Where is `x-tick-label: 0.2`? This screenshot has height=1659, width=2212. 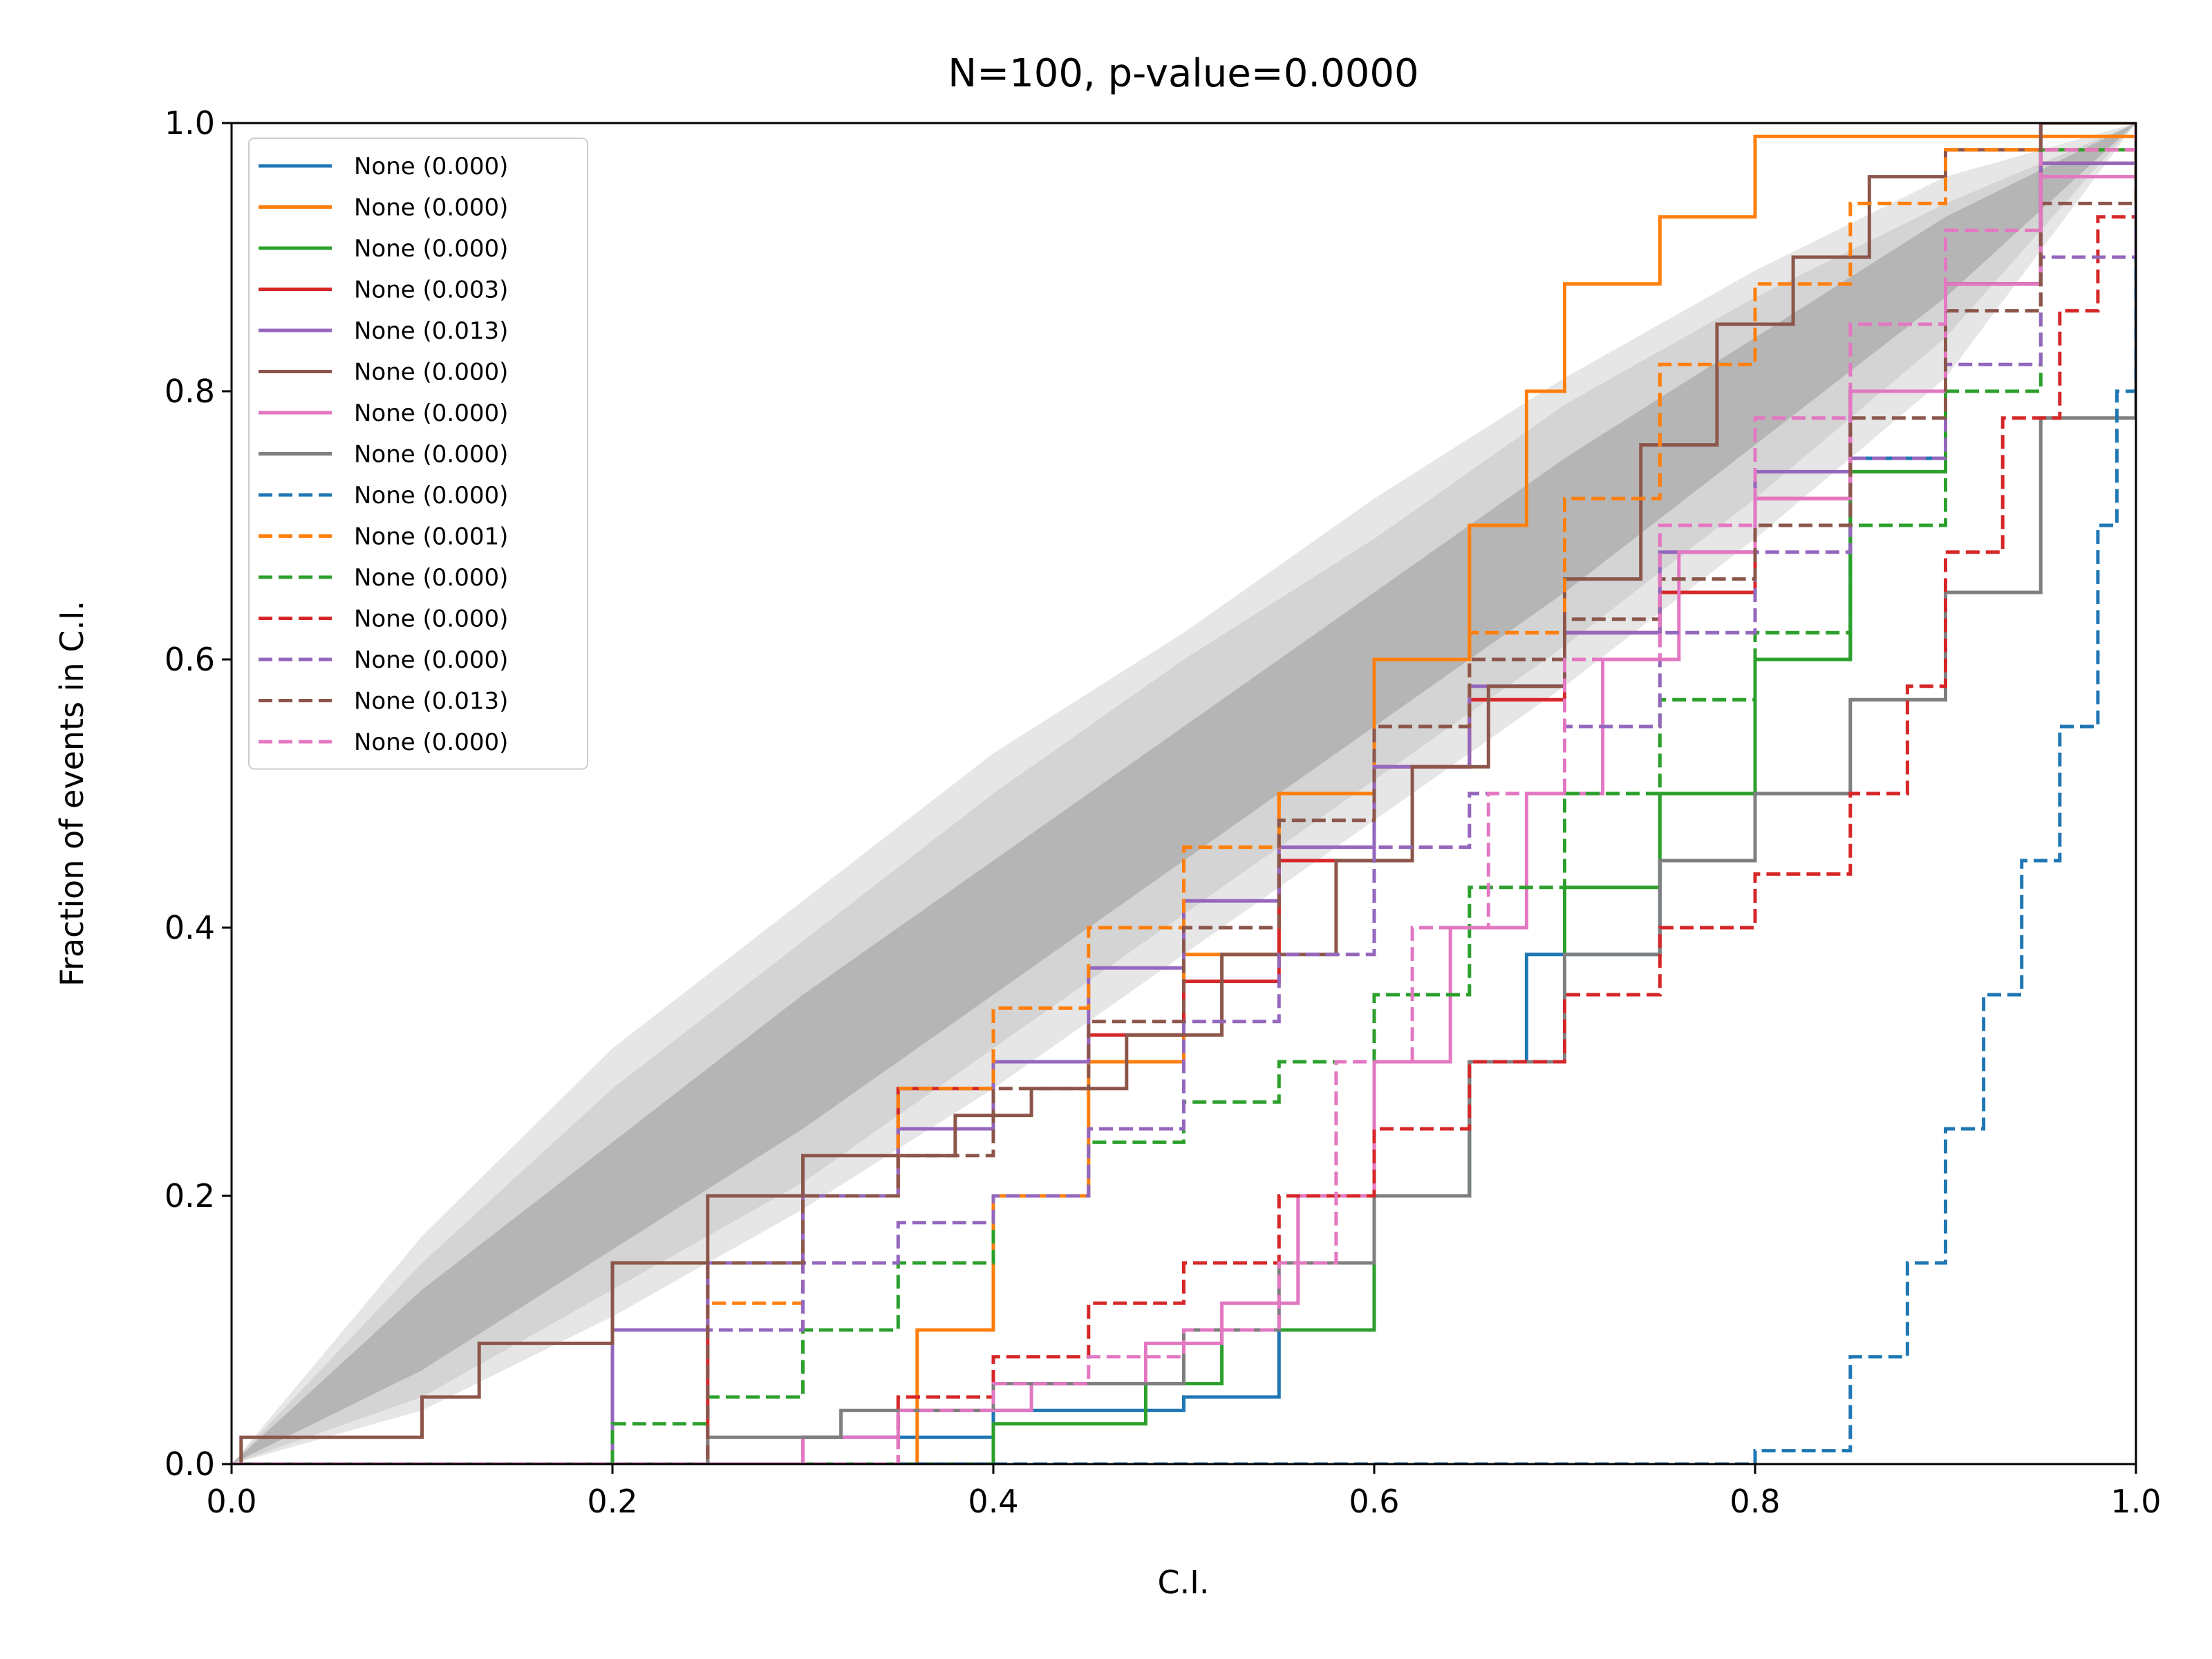
x-tick-label: 0.2 is located at coordinates (612, 1502).